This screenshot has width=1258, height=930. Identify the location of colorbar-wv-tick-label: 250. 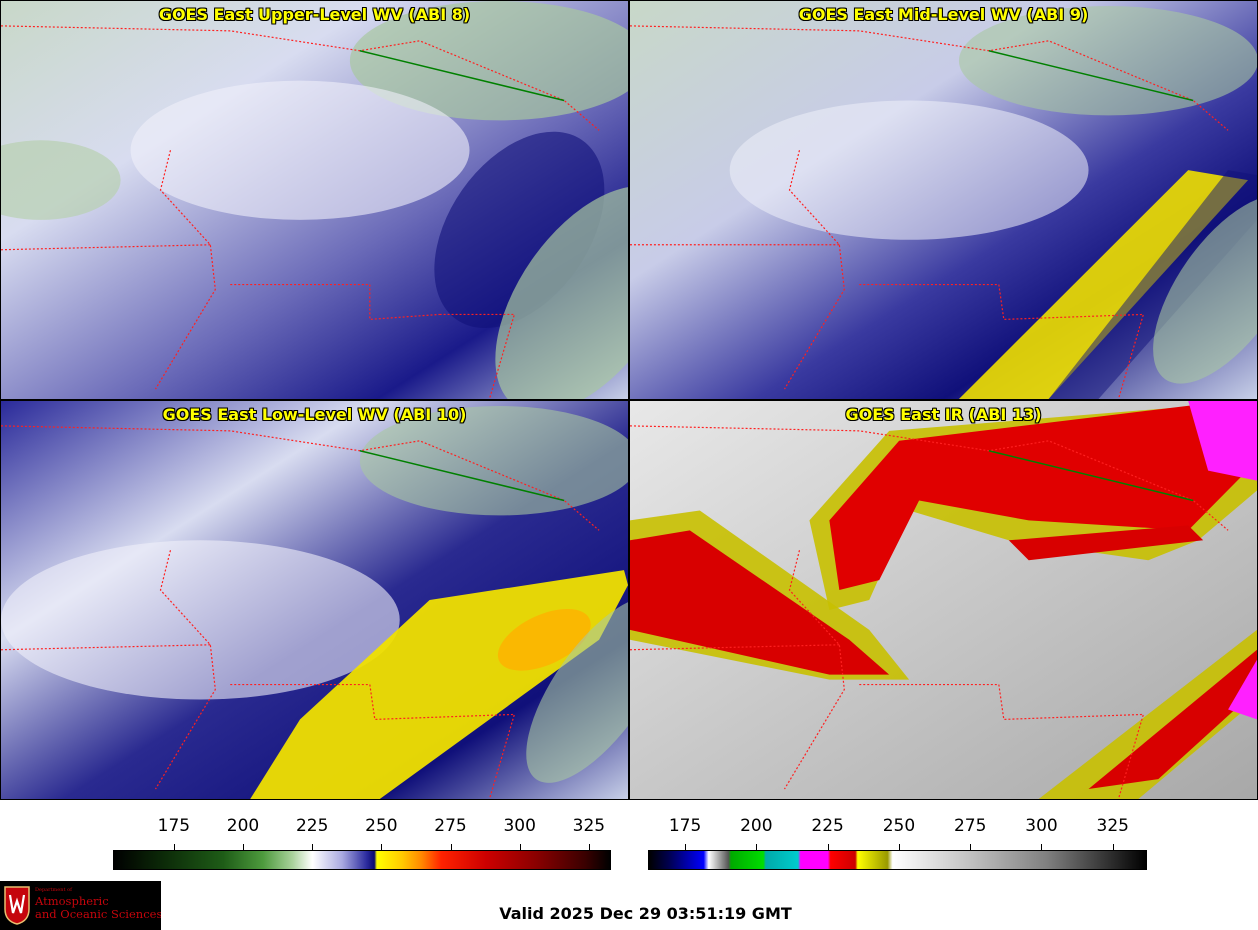
(381, 826).